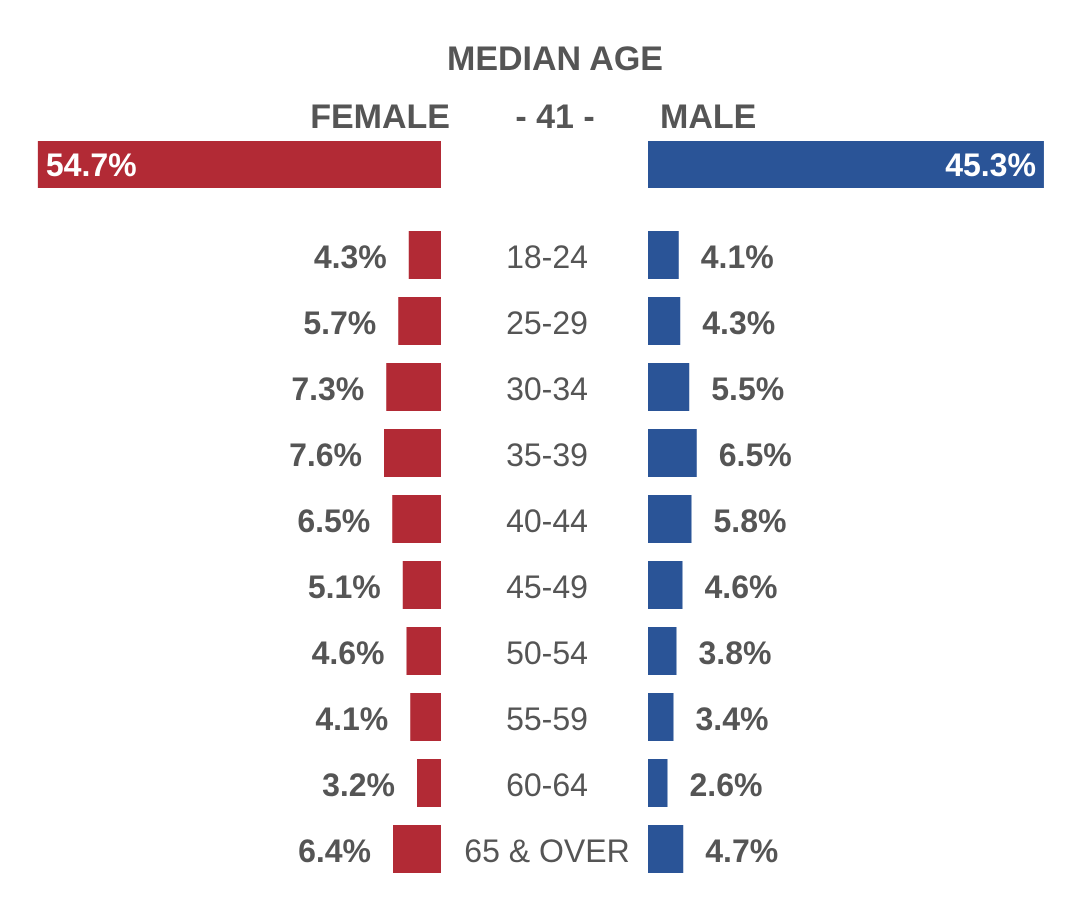  I want to click on age-group-label: 50-54, so click(547, 653).